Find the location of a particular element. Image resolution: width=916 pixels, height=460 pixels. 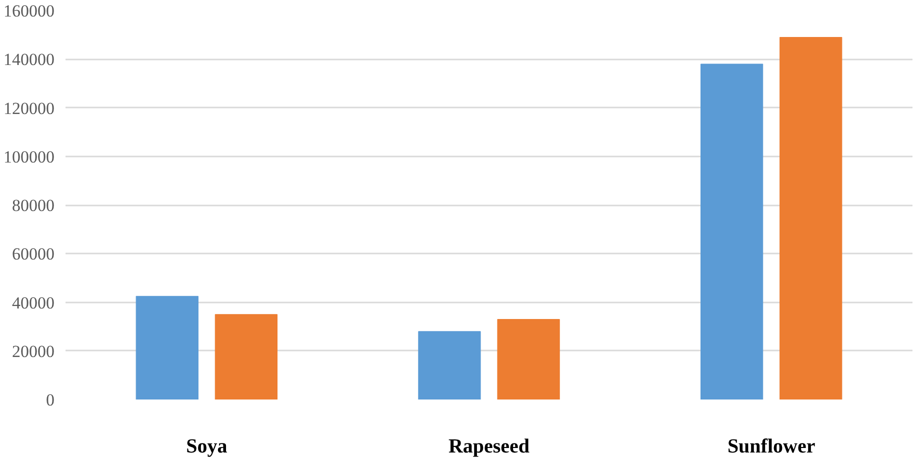

y-tick-label: 40000 is located at coordinates (33, 302).